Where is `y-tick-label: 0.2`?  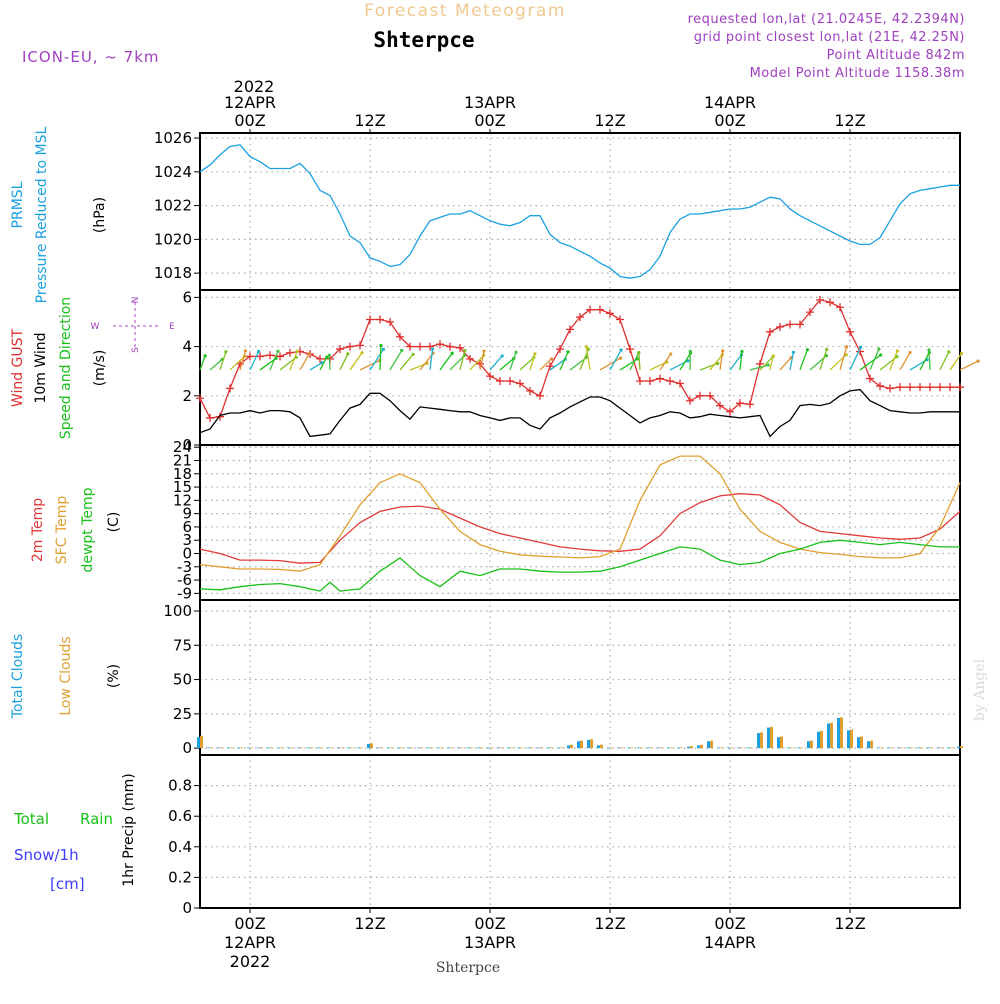
y-tick-label: 0.2 is located at coordinates (180, 877).